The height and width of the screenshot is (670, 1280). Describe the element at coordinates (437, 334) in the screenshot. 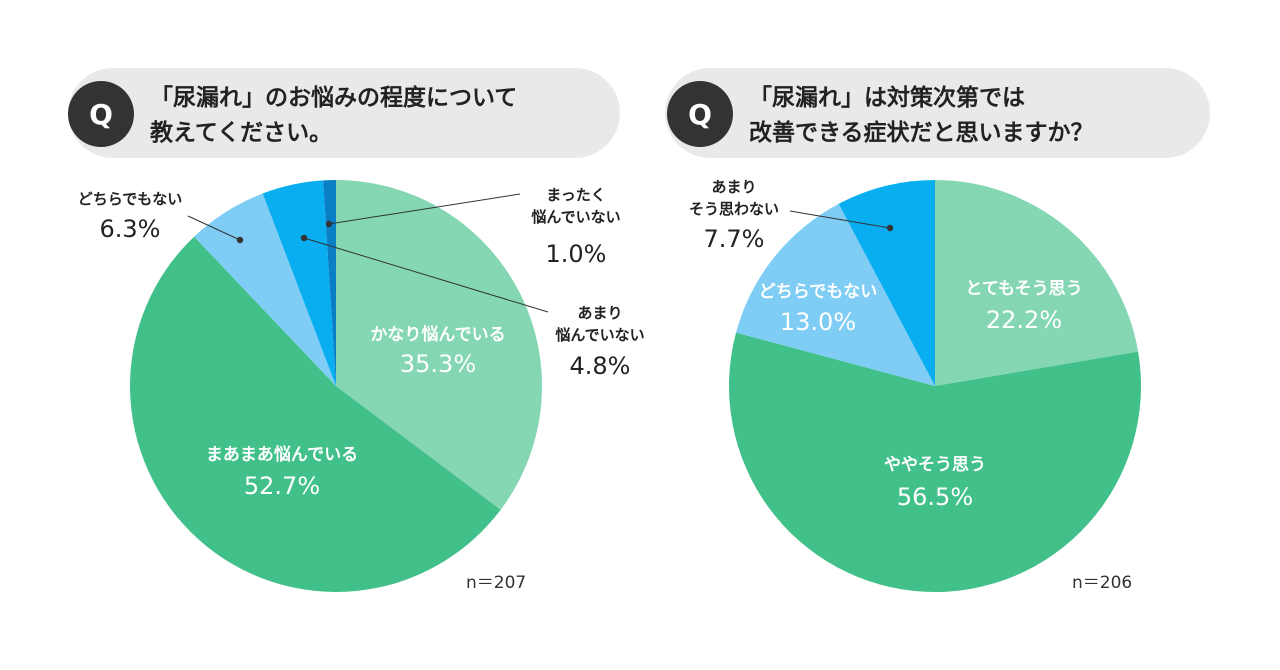

I see `slice-category-label: かなり悩んでいる` at that location.